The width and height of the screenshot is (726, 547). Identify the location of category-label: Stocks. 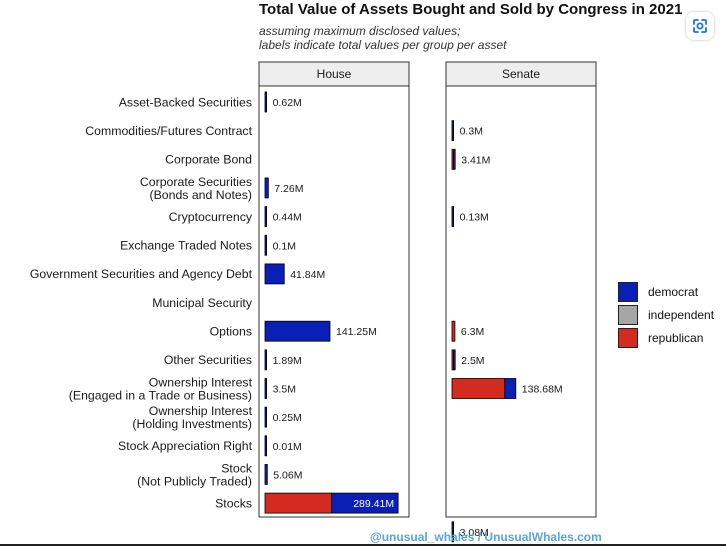
(233, 503).